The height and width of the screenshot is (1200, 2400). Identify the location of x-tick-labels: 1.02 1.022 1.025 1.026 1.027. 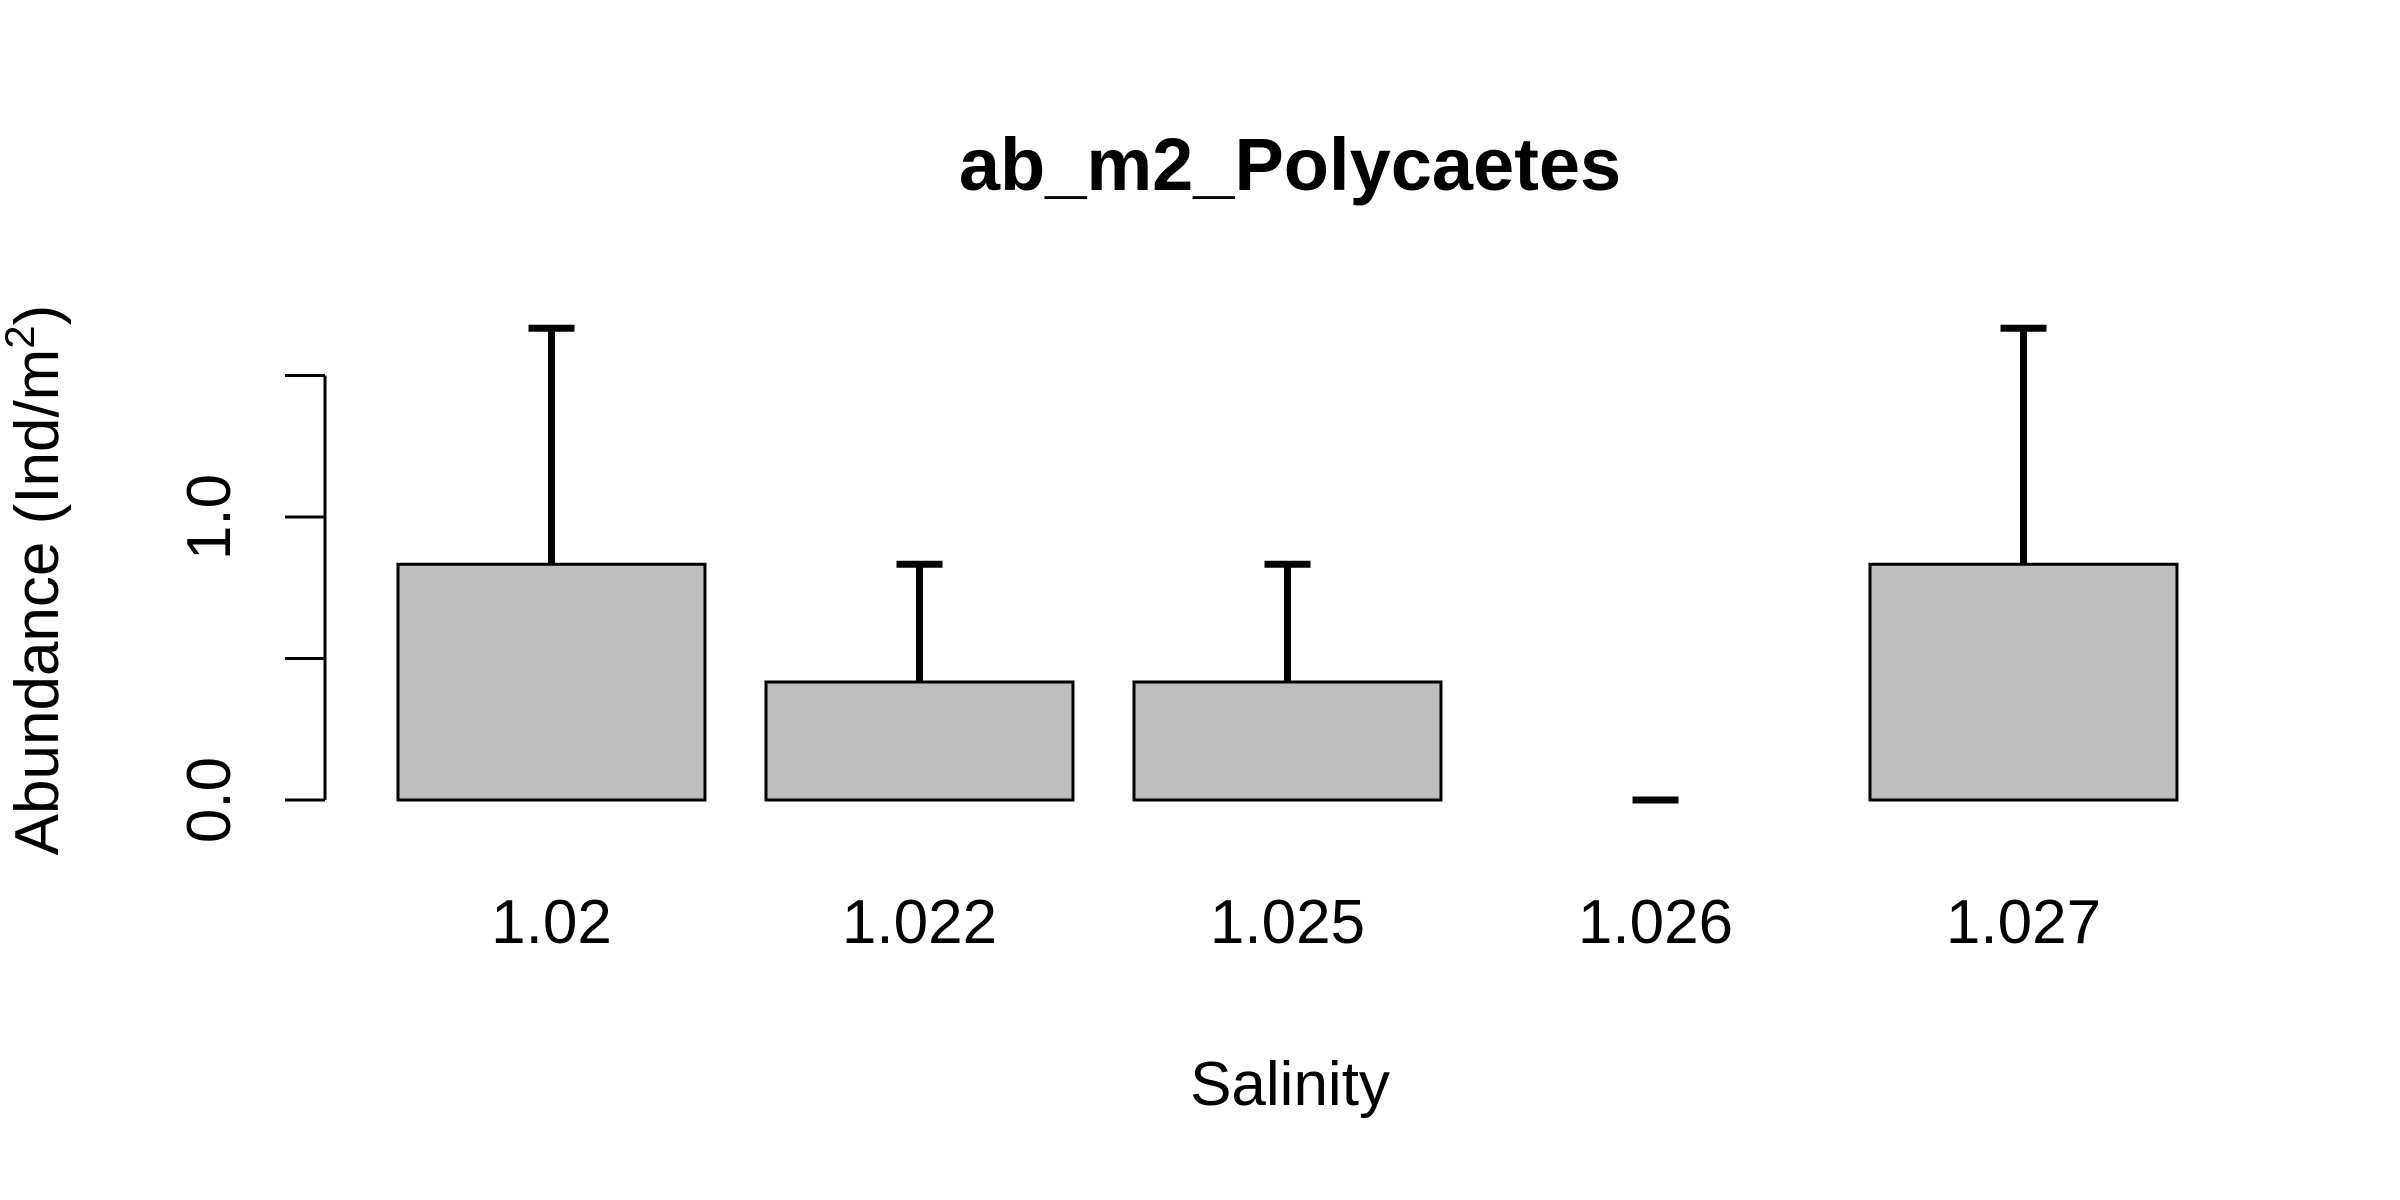
(1296, 922).